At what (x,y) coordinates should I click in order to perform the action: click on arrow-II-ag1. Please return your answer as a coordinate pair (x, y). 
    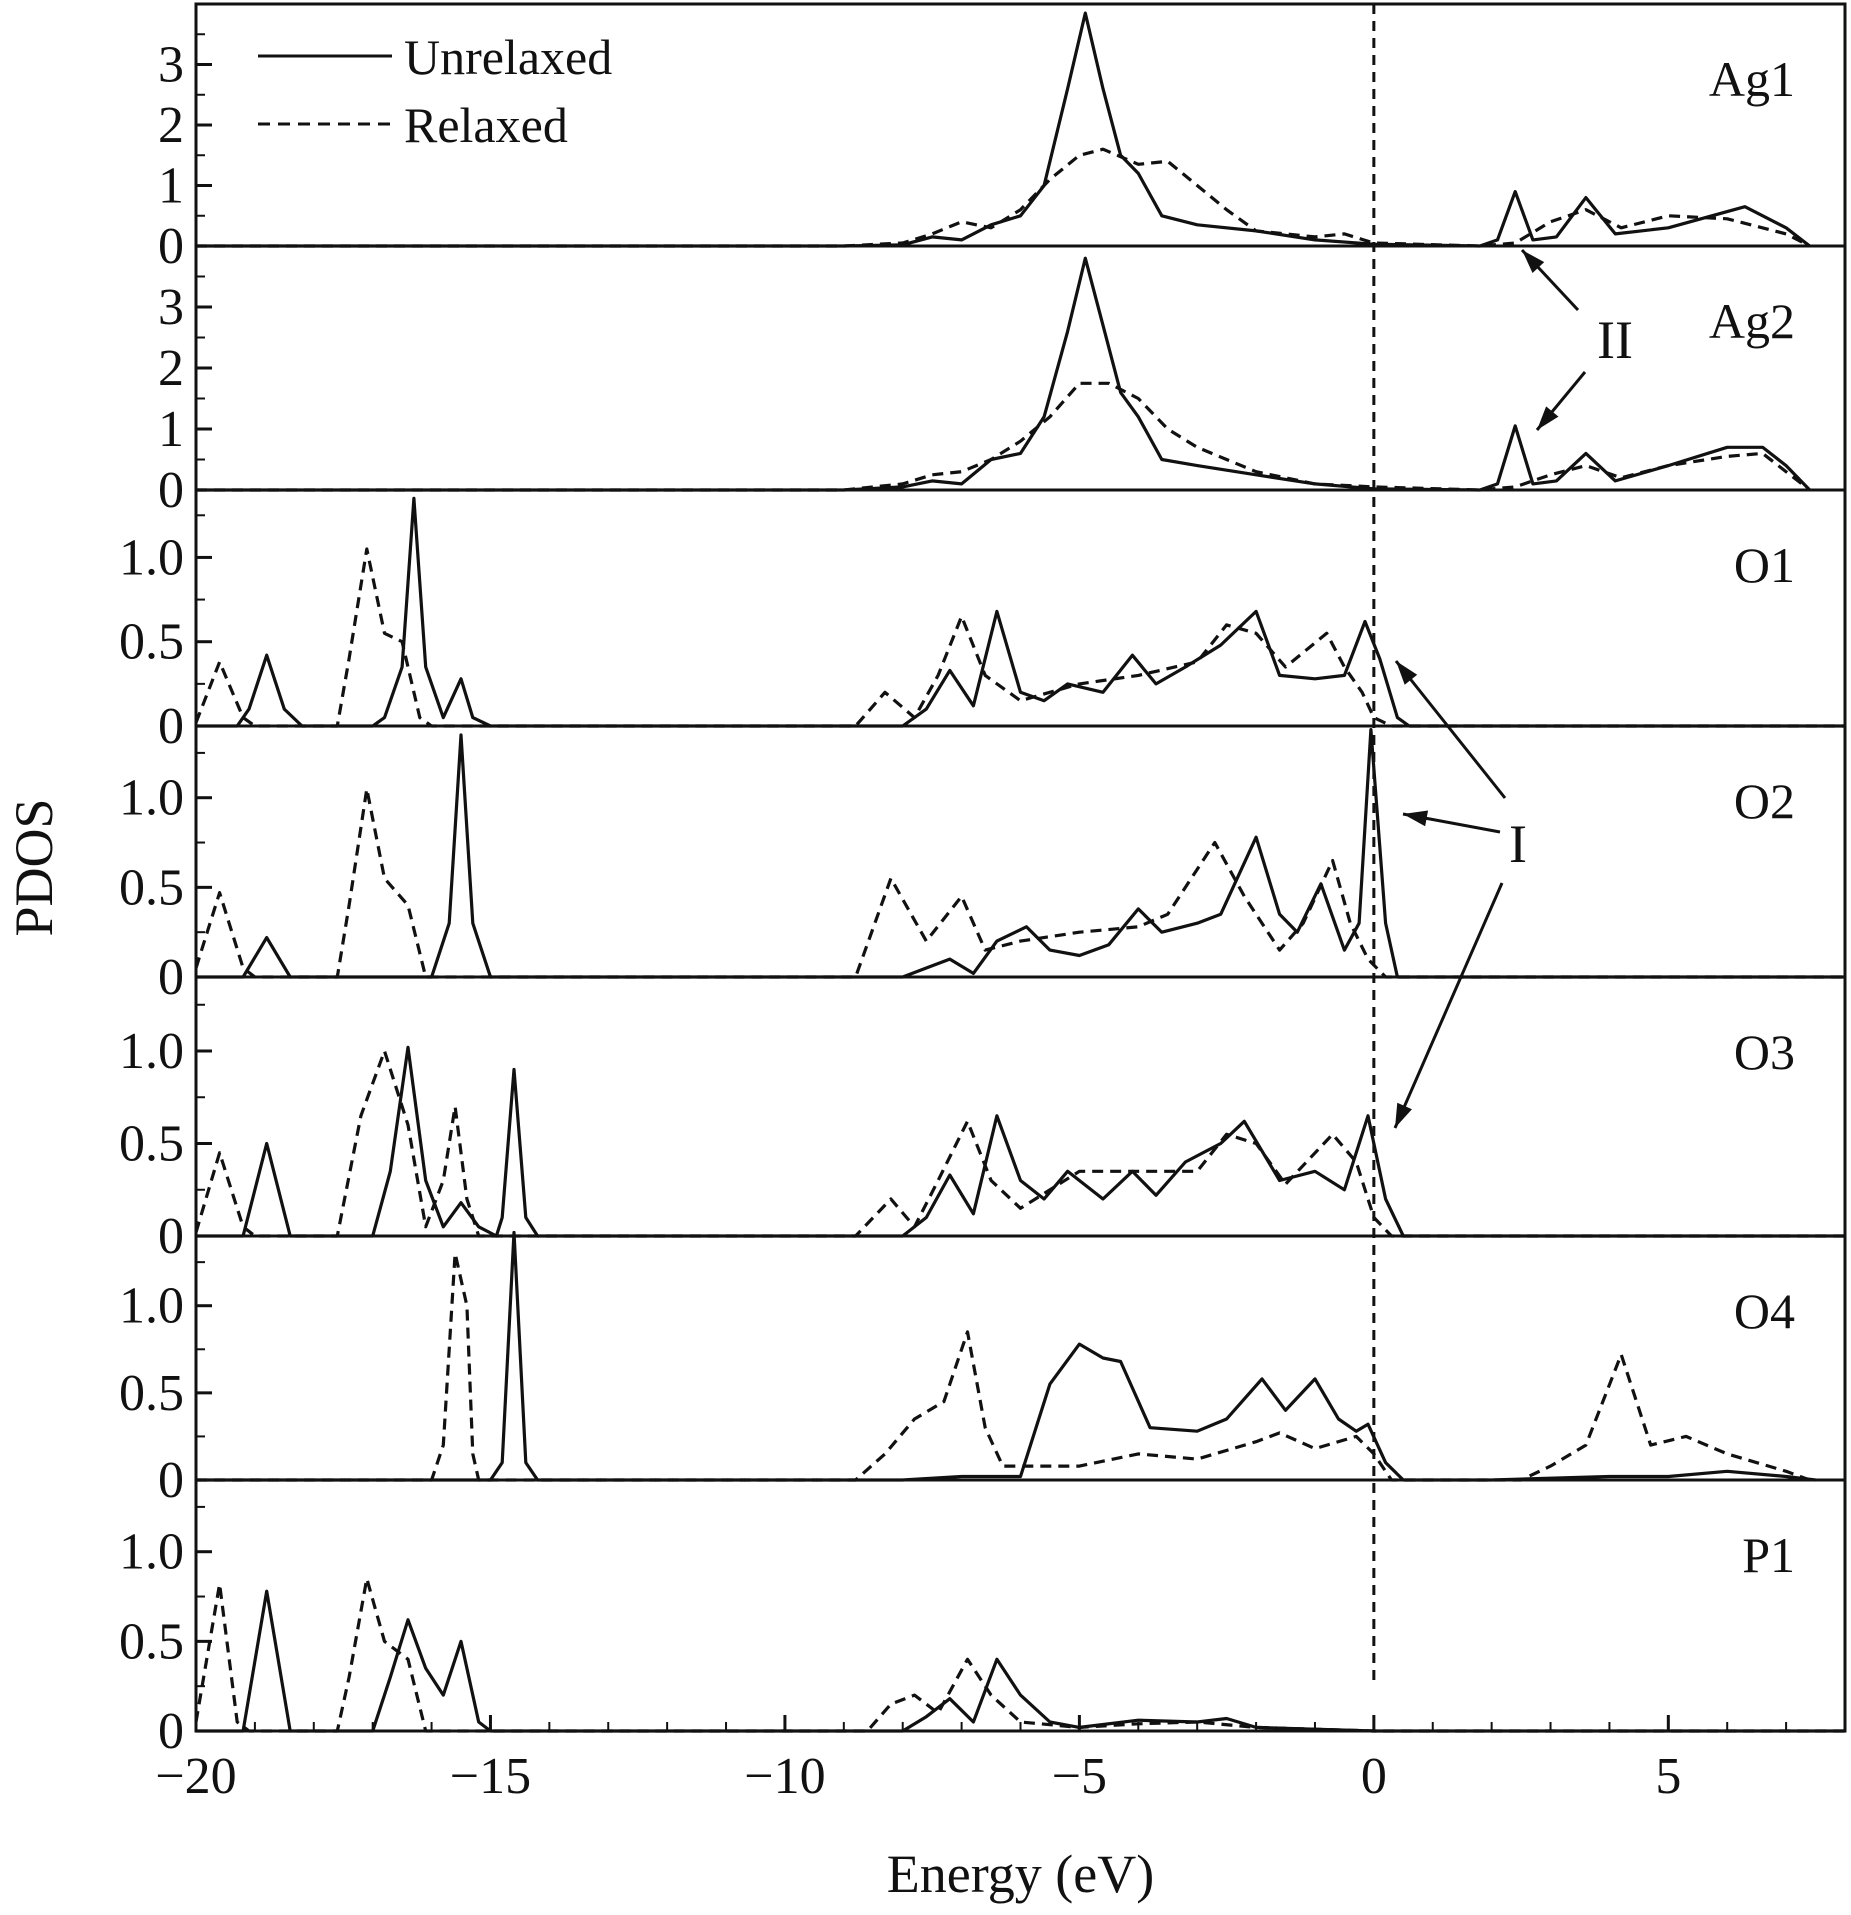
    Looking at the image, I should click on (1550, 280).